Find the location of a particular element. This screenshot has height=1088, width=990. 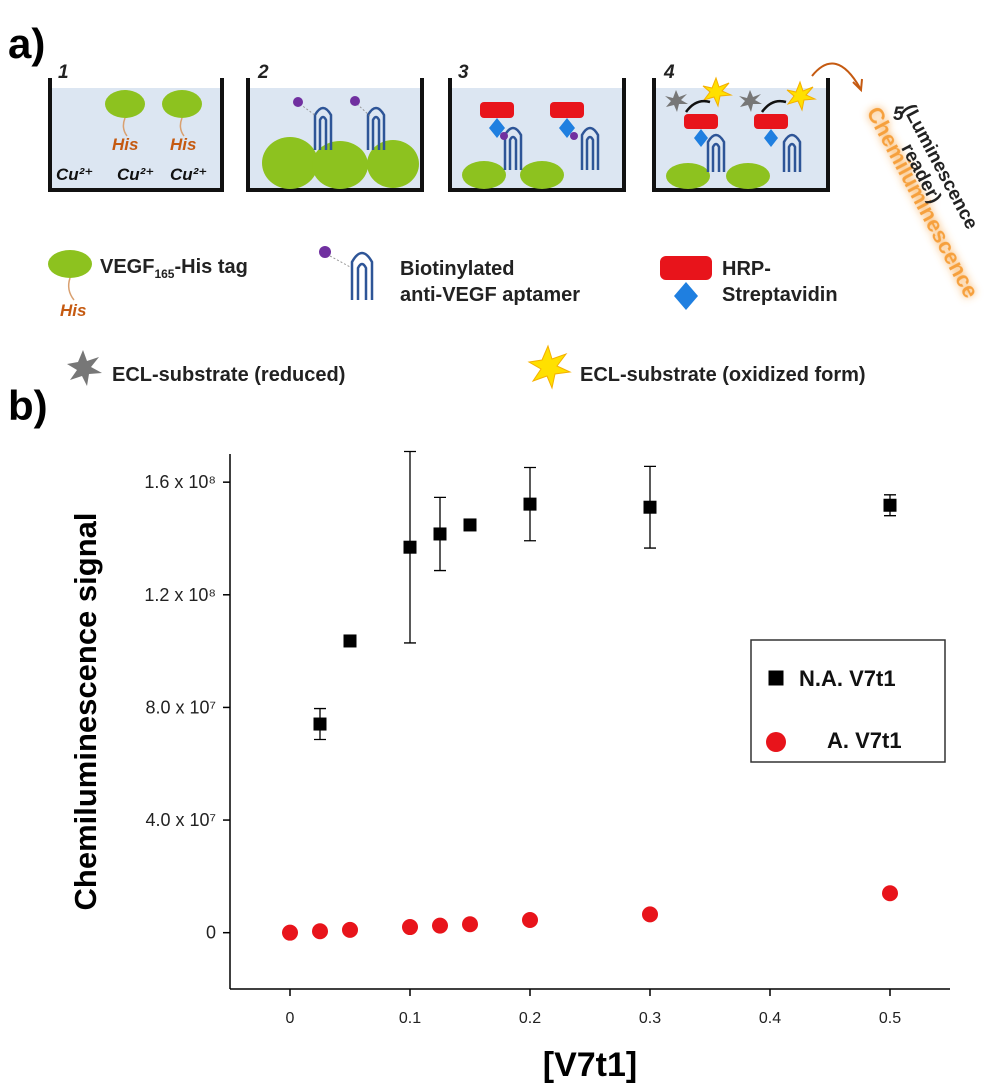

y-tick-label: 8.0 x 10⁷ is located at coordinates (180, 707).